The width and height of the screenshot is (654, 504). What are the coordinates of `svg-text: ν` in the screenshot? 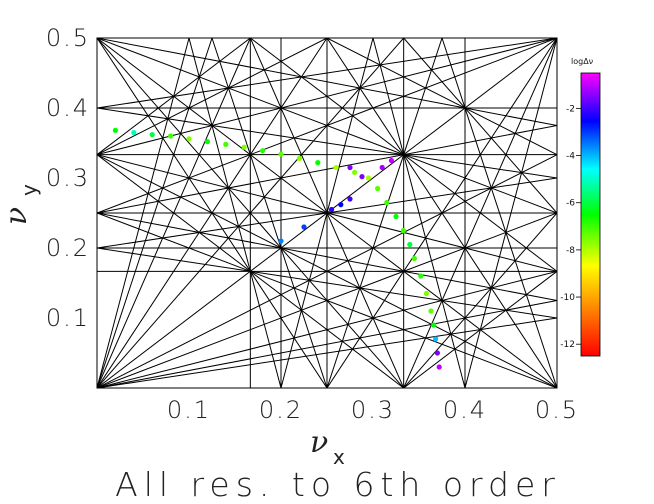 It's located at (17, 216).